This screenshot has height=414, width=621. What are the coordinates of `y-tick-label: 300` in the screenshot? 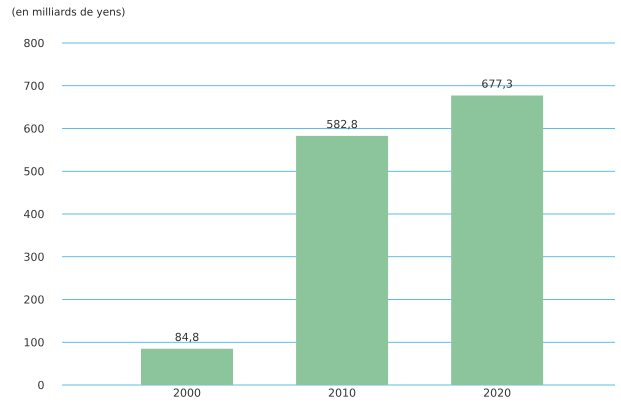 It's located at (34, 256).